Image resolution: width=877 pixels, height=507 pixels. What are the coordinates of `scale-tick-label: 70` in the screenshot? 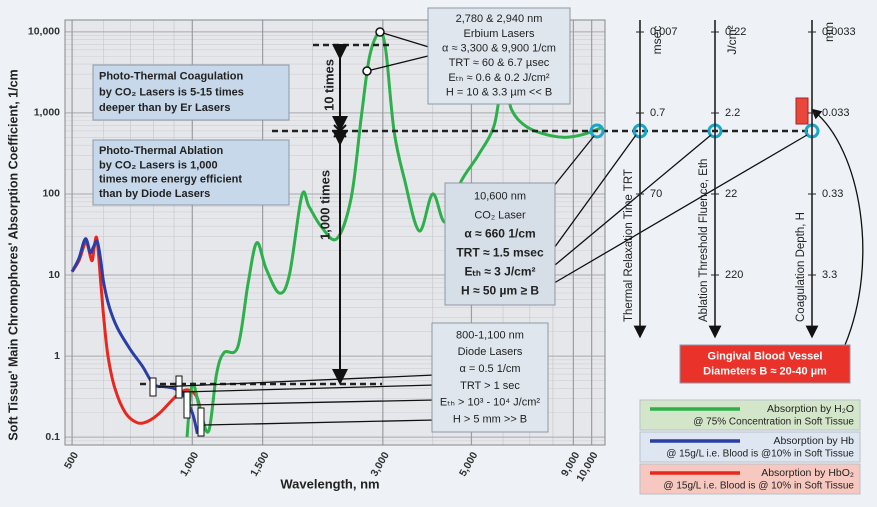 It's located at (656, 194).